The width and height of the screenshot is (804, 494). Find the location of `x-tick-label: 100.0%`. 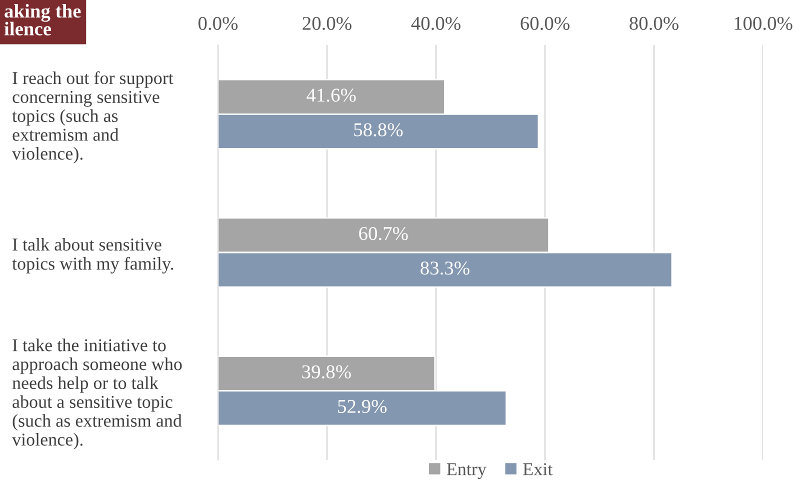

x-tick-label: 100.0% is located at coordinates (763, 23).